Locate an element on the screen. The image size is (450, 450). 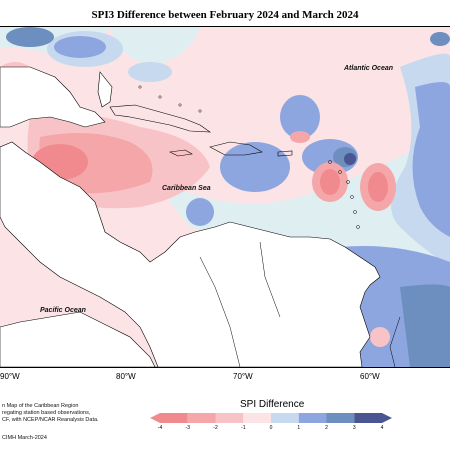
lon-label-90w: 90°W is located at coordinates (10, 376).